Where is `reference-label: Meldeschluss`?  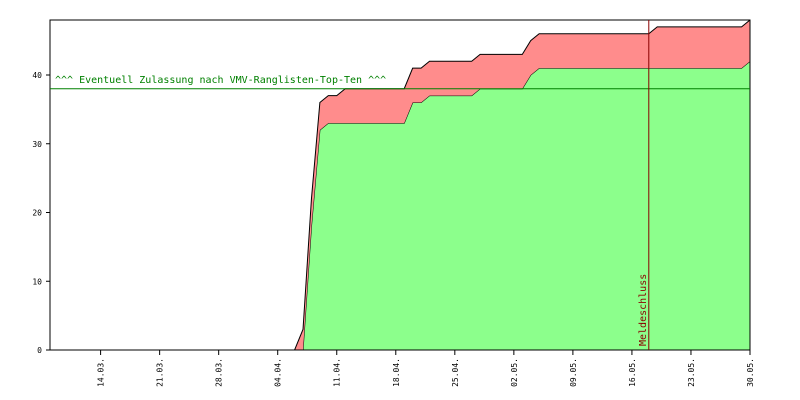 reference-label: Meldeschluss is located at coordinates (643, 310).